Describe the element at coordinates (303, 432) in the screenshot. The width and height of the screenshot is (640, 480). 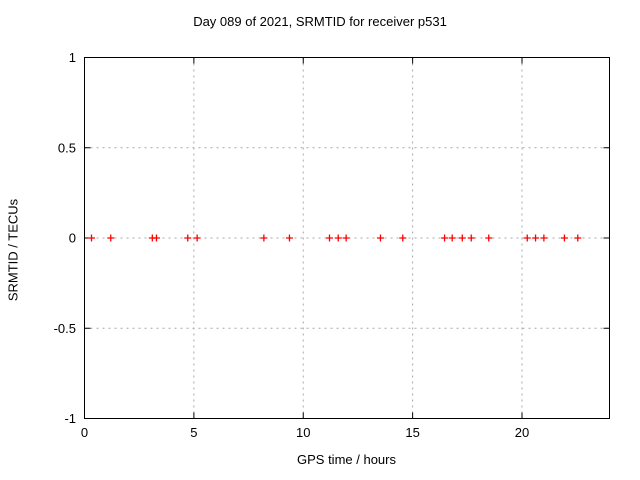
I see `x-tick-label: 10` at that location.